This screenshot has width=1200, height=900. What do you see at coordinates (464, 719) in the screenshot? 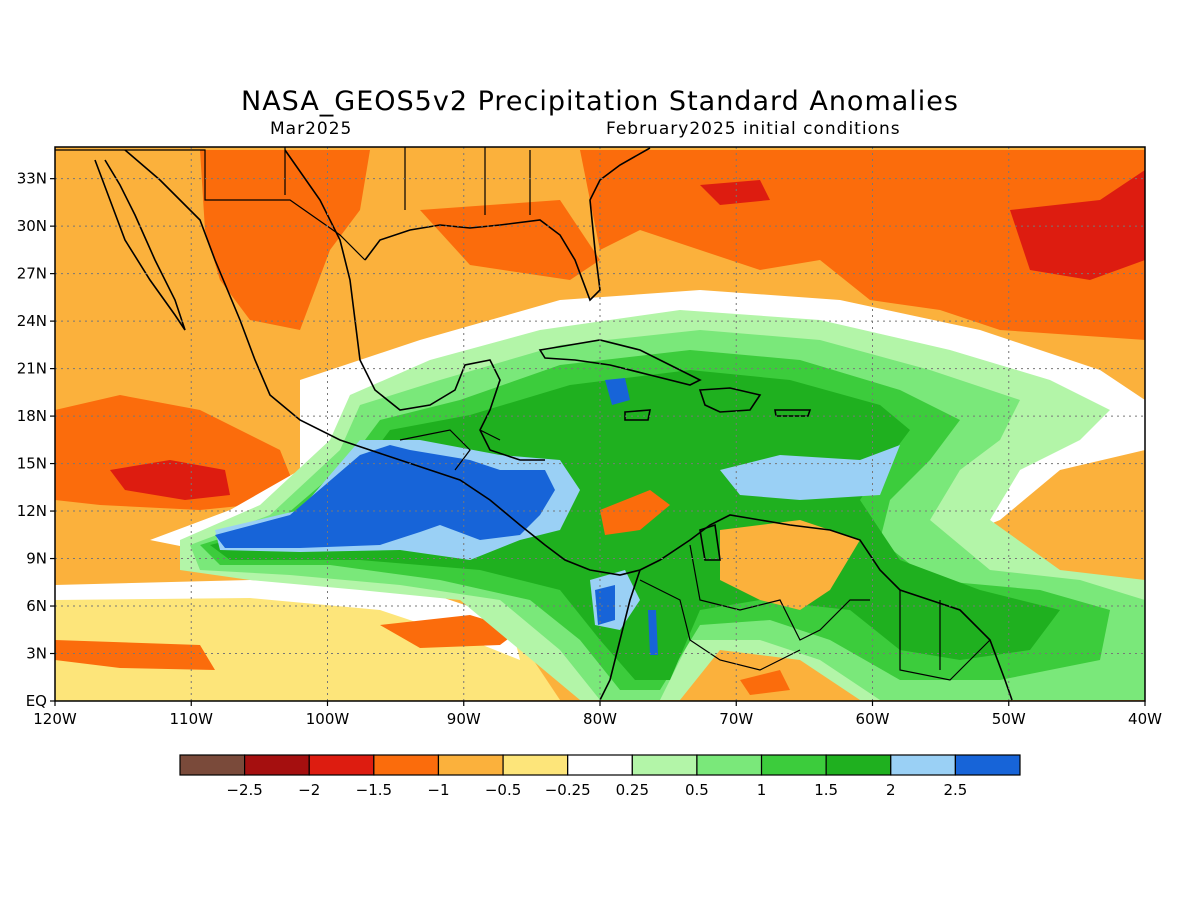
I see `lon-tick-label: 90W` at bounding box center [464, 719].